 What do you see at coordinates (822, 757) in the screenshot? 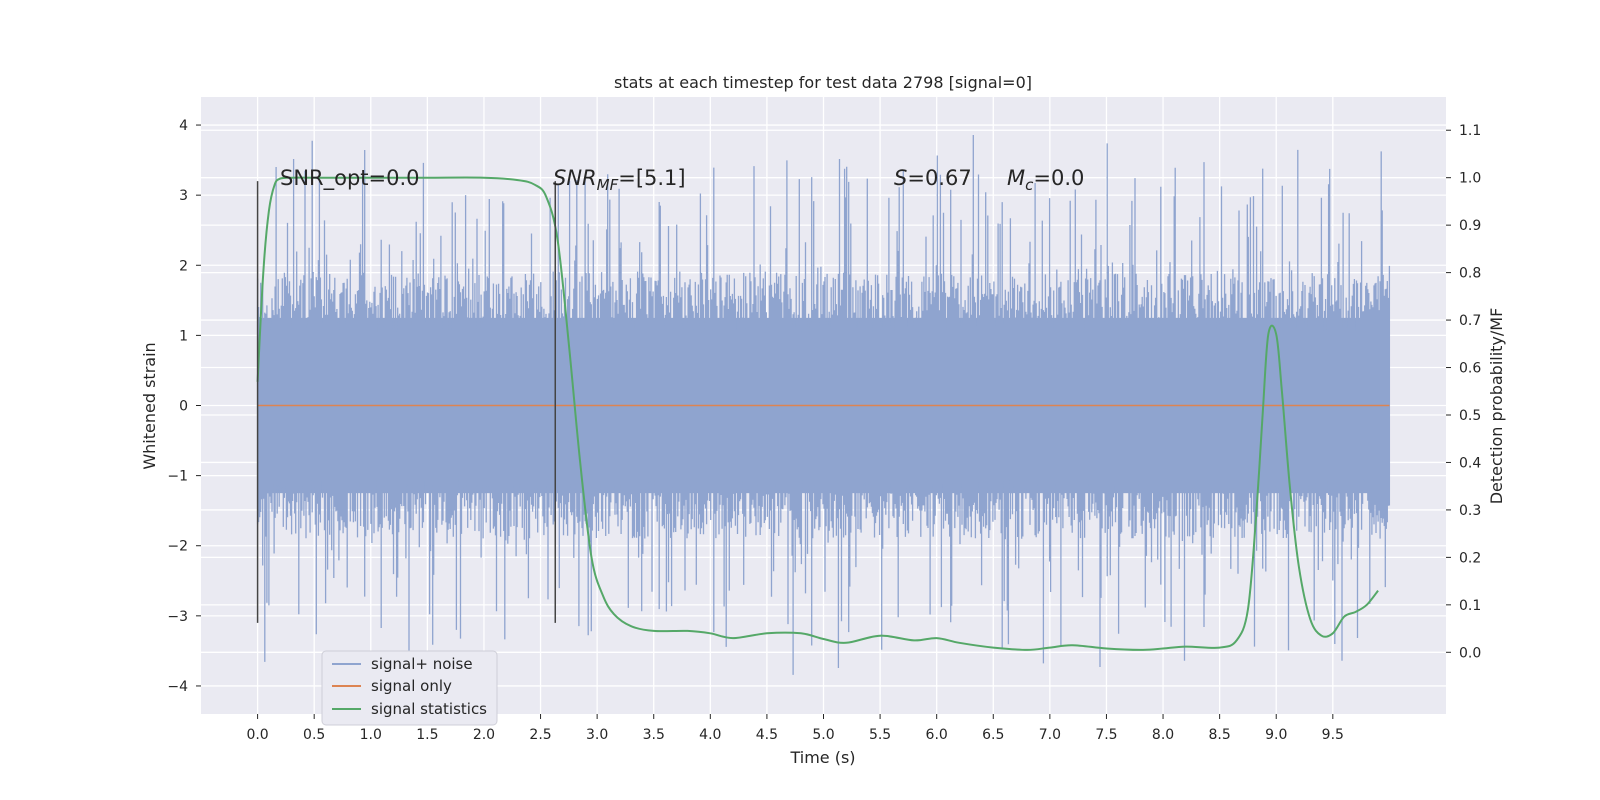
I see `x-axis-label: Time (s)` at bounding box center [822, 757].